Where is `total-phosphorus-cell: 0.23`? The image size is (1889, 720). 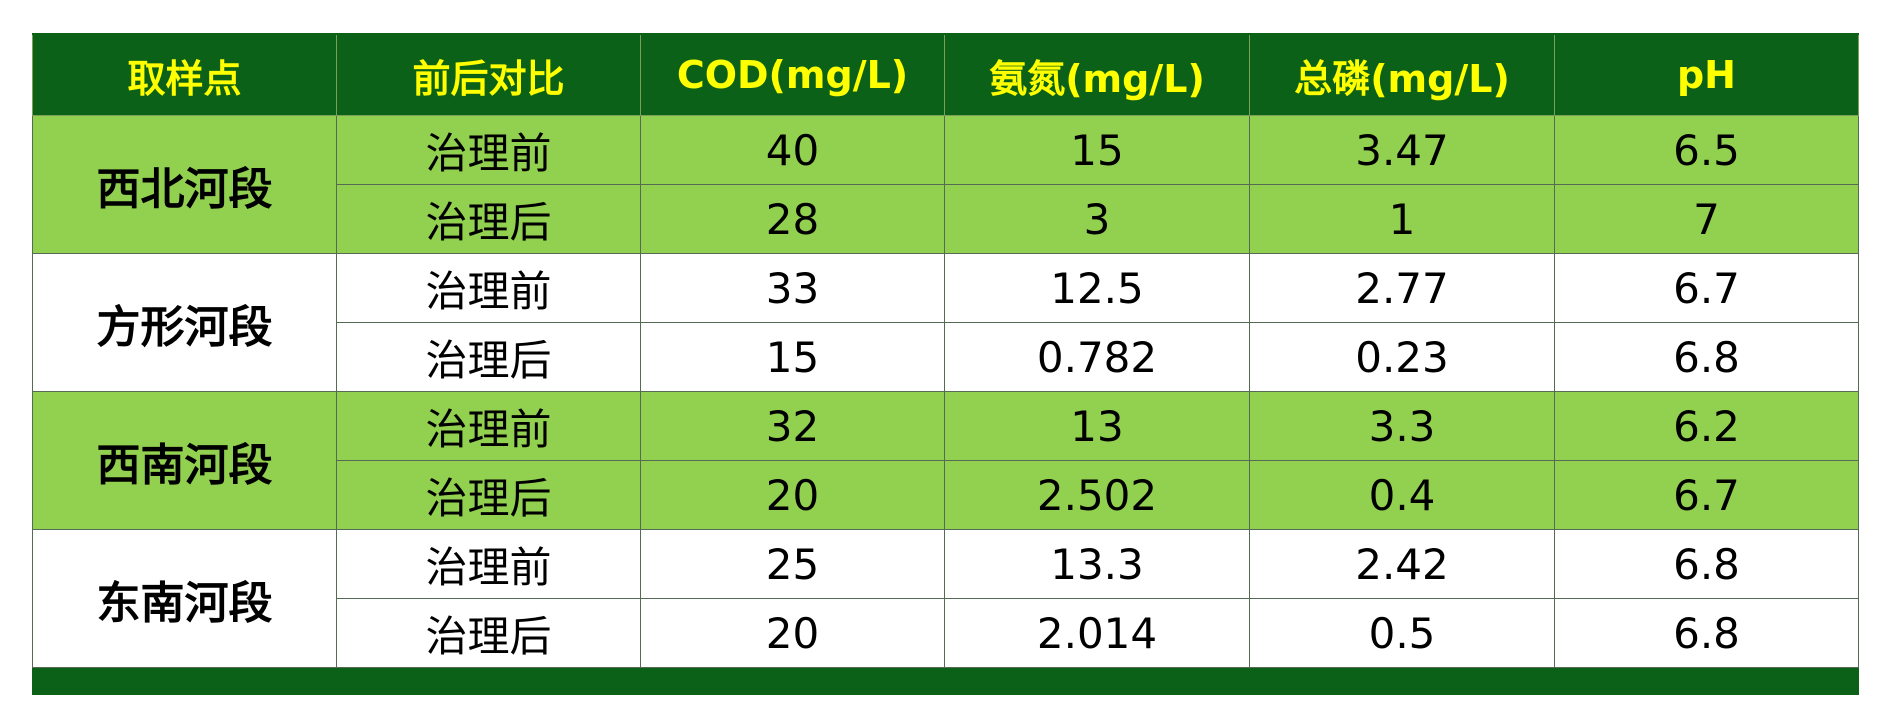
total-phosphorus-cell: 0.23 is located at coordinates (1402, 357).